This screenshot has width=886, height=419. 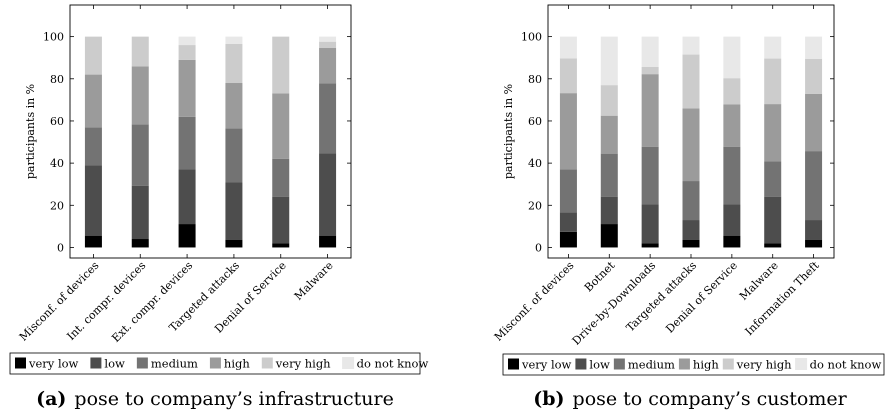 What do you see at coordinates (846, 365) in the screenshot?
I see `legend-label: do not know` at bounding box center [846, 365].